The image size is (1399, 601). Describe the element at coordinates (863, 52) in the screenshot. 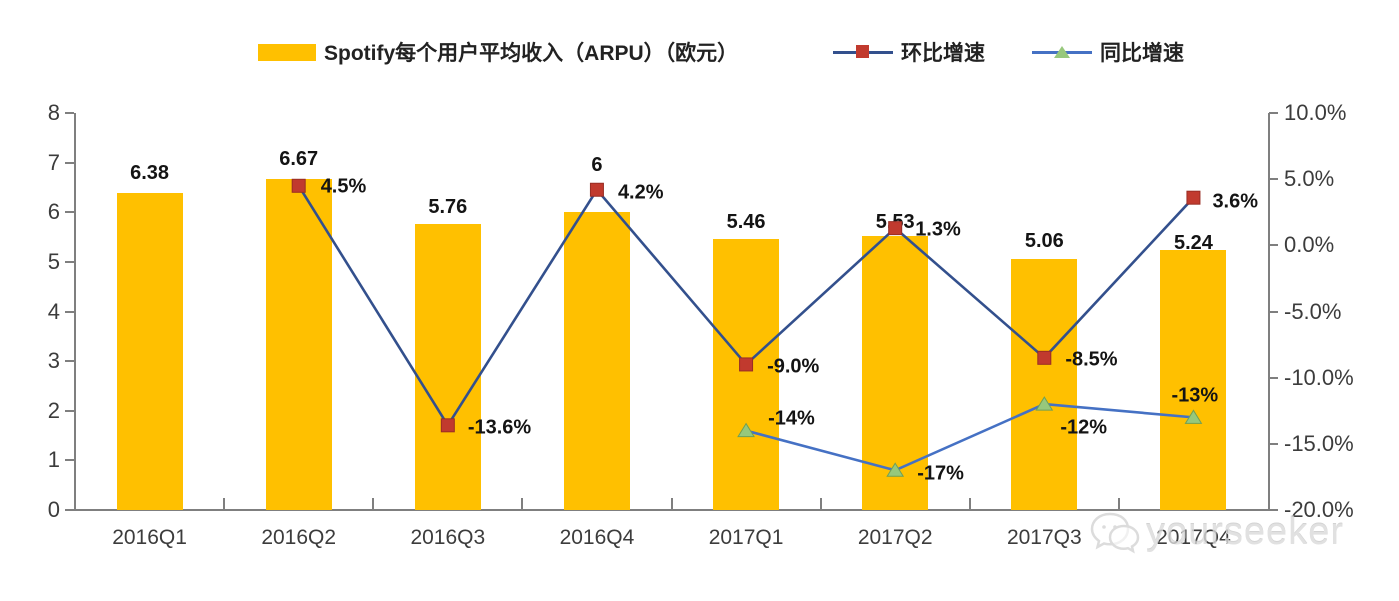

I see `legend-qoq-marker-icon` at that location.